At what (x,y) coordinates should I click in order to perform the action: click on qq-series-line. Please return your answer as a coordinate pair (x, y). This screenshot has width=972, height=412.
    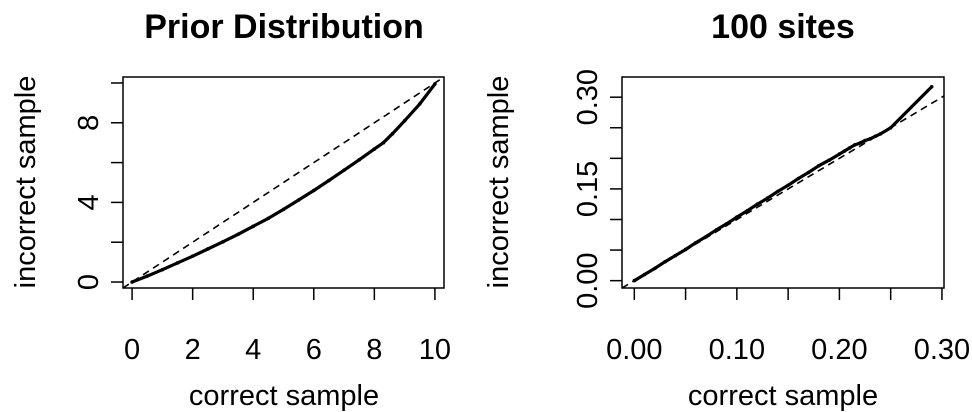
    Looking at the image, I should click on (783, 184).